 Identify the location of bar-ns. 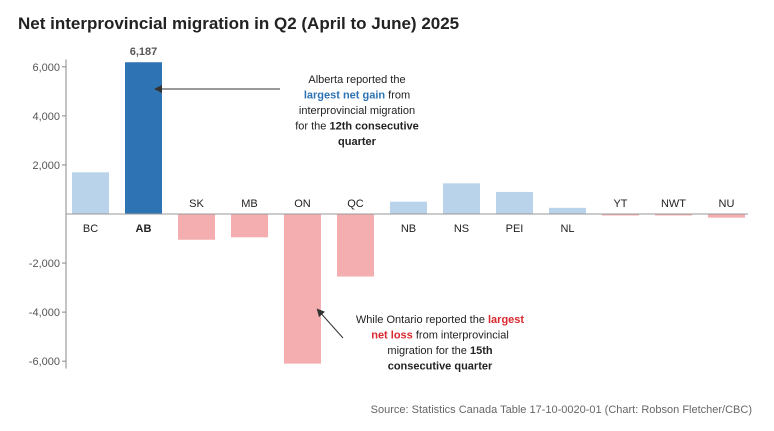
(461, 198).